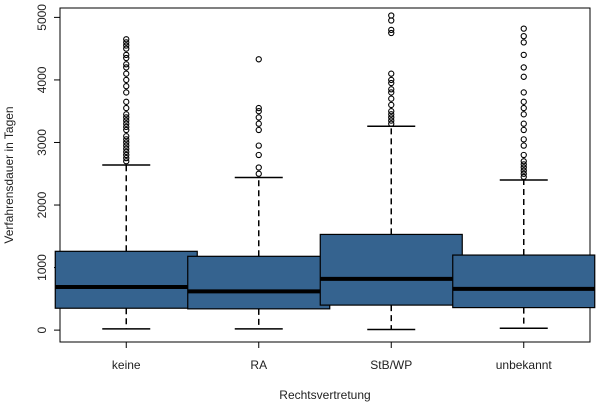  I want to click on x-axis-title: Rechtsvertretung, so click(324, 395).